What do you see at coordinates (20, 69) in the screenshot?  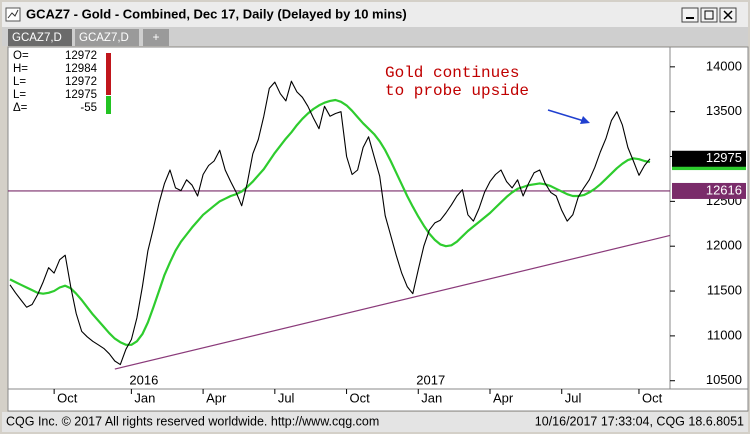 I see `quote-label: H=` at bounding box center [20, 69].